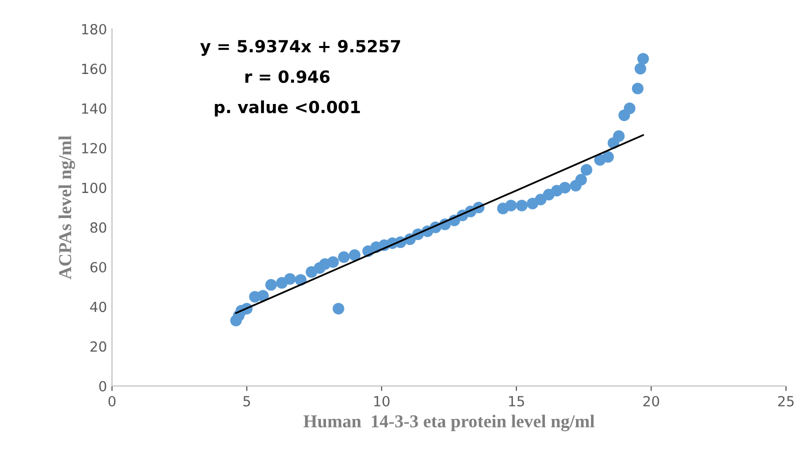  I want to click on x-tick-label: 10, so click(382, 401).